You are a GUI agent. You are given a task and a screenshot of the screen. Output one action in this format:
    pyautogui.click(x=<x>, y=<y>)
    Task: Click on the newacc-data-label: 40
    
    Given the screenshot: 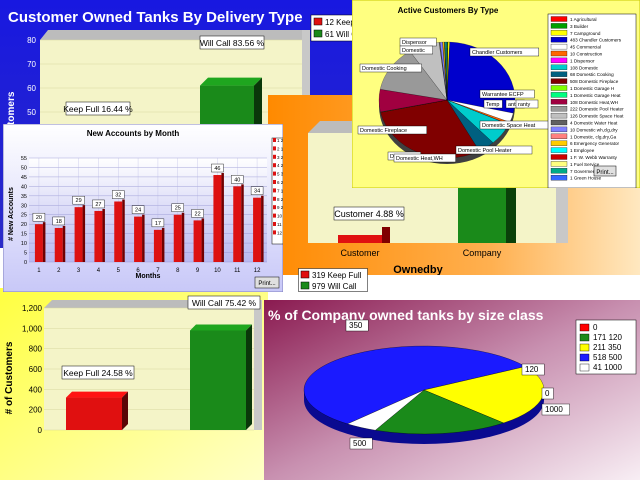 What is the action you would take?
    pyautogui.click(x=237, y=180)
    